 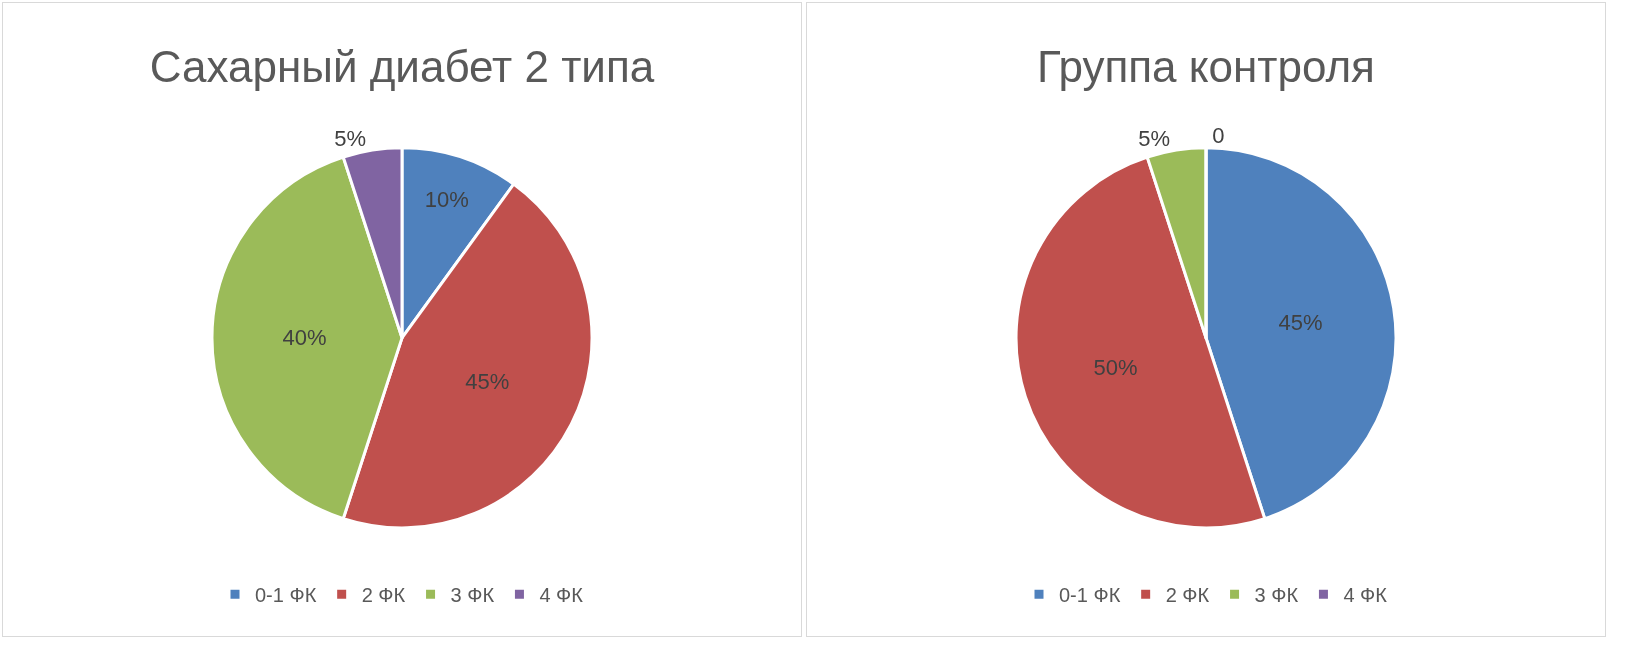 I want to click on chart-title: Сахарный диабет 2 типа, so click(x=402, y=66).